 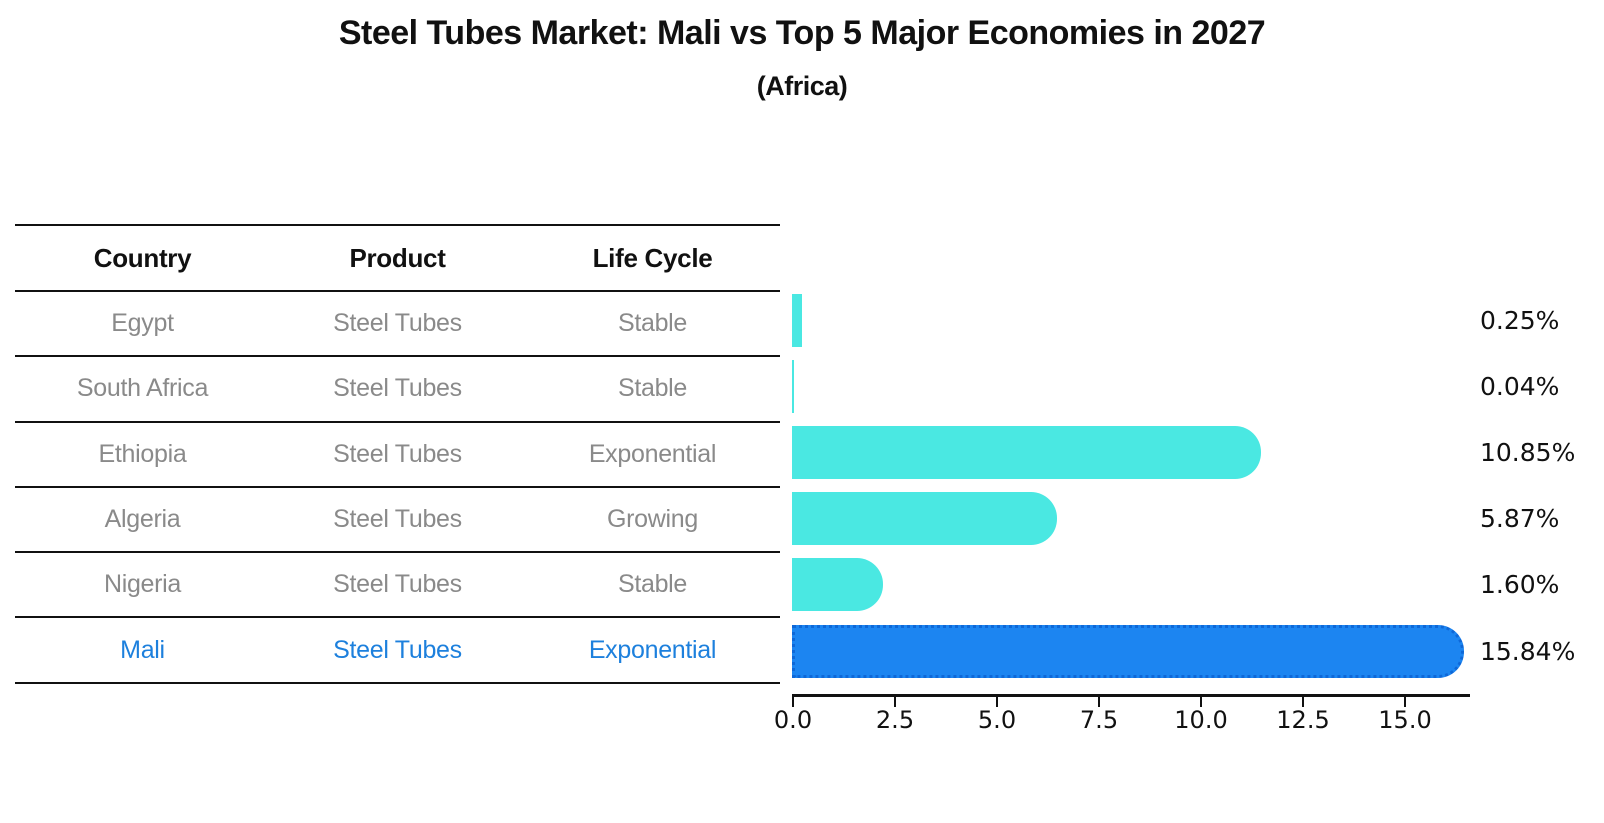 What do you see at coordinates (1528, 651) in the screenshot?
I see `bar-value-label: 15.84%` at bounding box center [1528, 651].